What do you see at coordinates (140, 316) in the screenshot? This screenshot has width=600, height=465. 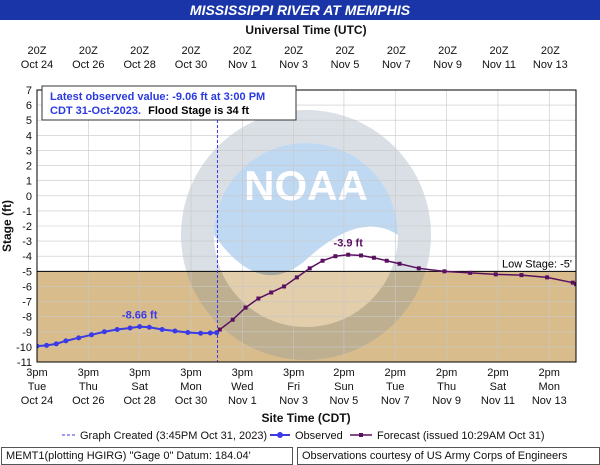 I see `observed-peak-label: -8.66 ft` at bounding box center [140, 316].